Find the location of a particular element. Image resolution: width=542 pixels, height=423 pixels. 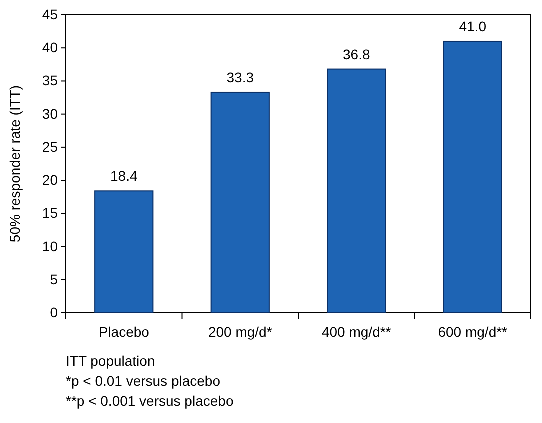

data-label: 33.3 is located at coordinates (240, 77).